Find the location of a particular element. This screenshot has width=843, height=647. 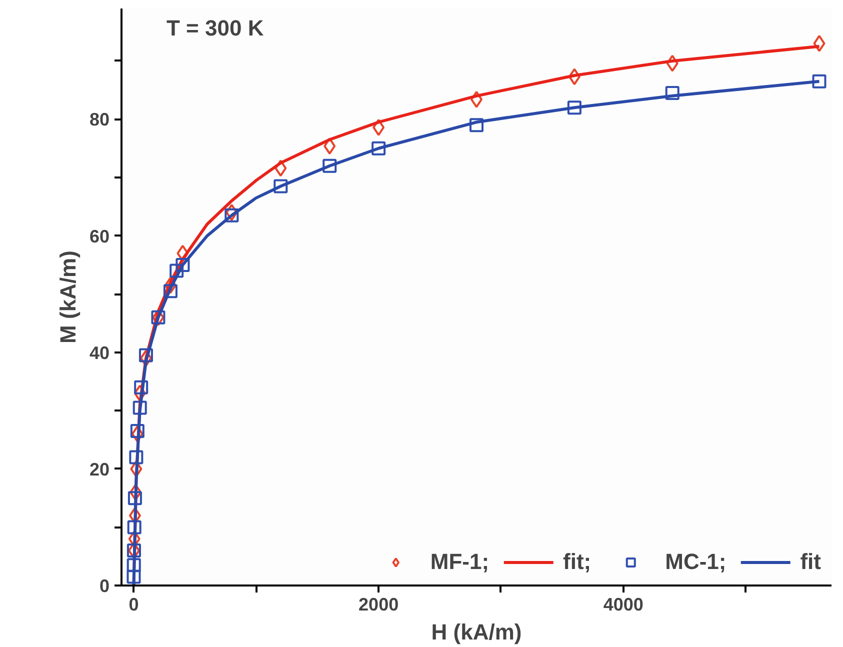

y-tick-label: 20 is located at coordinates (99, 469).